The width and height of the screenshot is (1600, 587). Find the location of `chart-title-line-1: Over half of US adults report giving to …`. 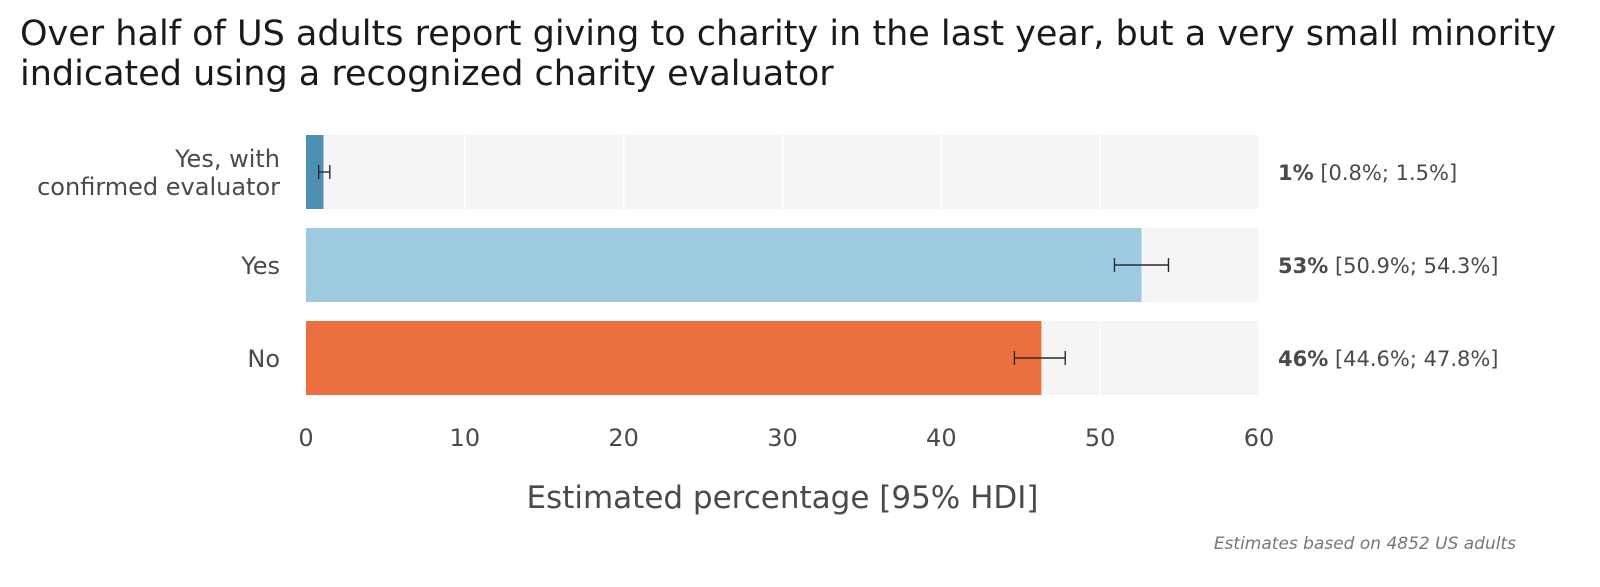

chart-title-line-1: Over half of US adults report giving to … is located at coordinates (788, 34).